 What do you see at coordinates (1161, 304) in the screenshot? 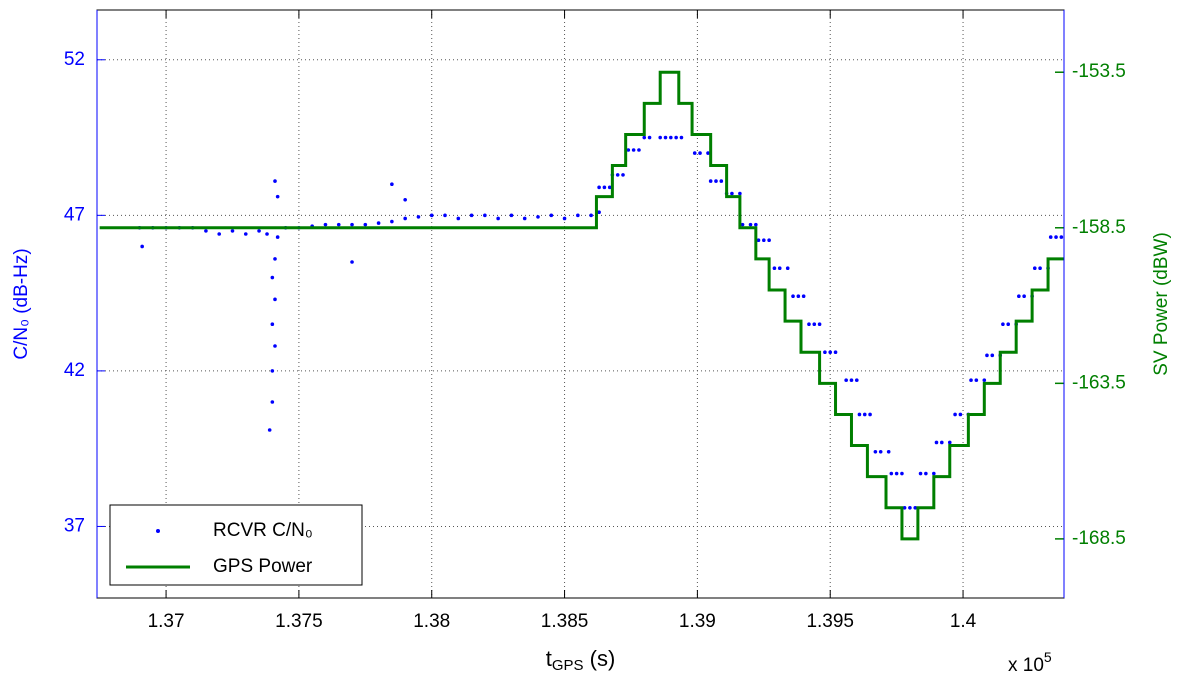
I see `y2-axis-label: SV Power (dBW)` at bounding box center [1161, 304].